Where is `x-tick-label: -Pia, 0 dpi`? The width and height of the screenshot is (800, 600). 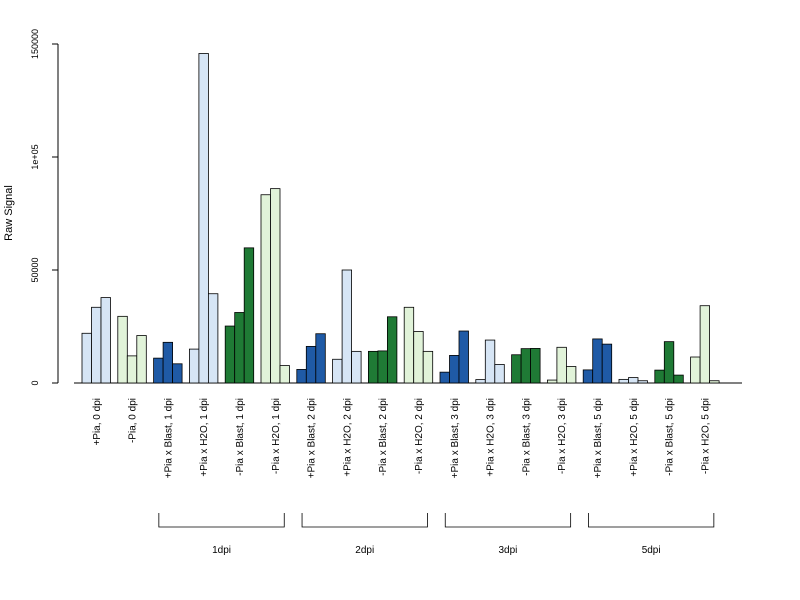
x-tick-label: -Pia, 0 dpi is located at coordinates (133, 420).